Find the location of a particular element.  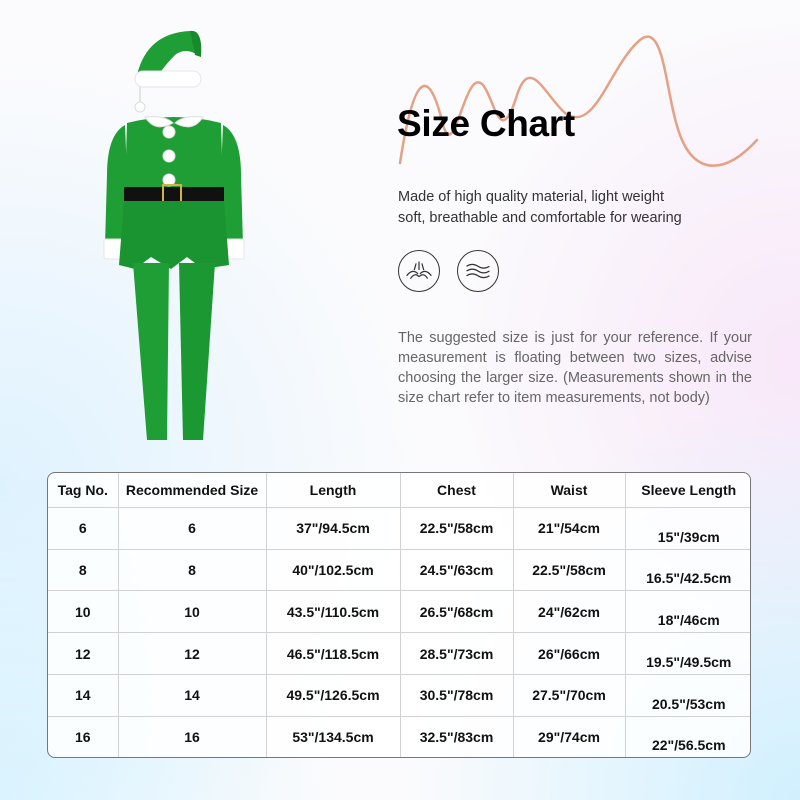

cell-sleeve-length: 22"/56.5cm is located at coordinates (687, 736).